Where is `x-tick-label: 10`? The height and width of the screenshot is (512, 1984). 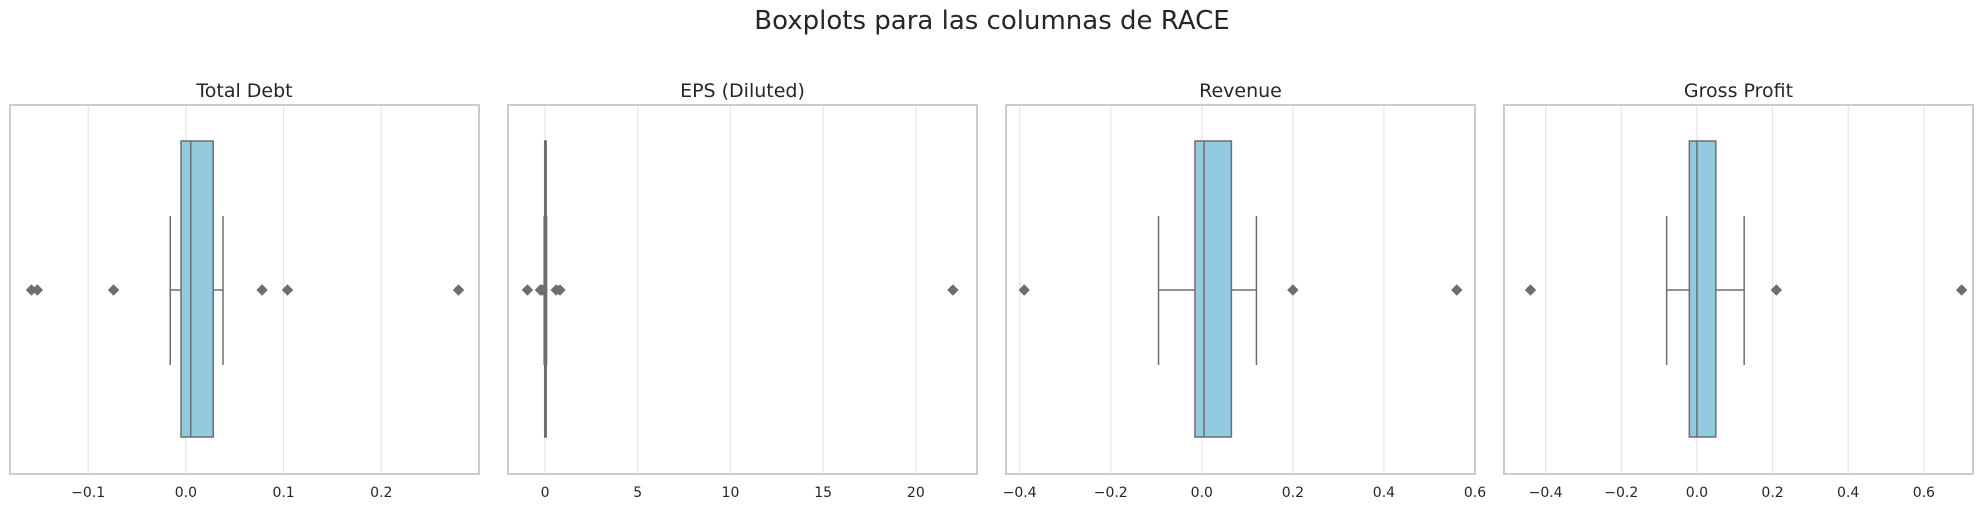 x-tick-label: 10 is located at coordinates (731, 493).